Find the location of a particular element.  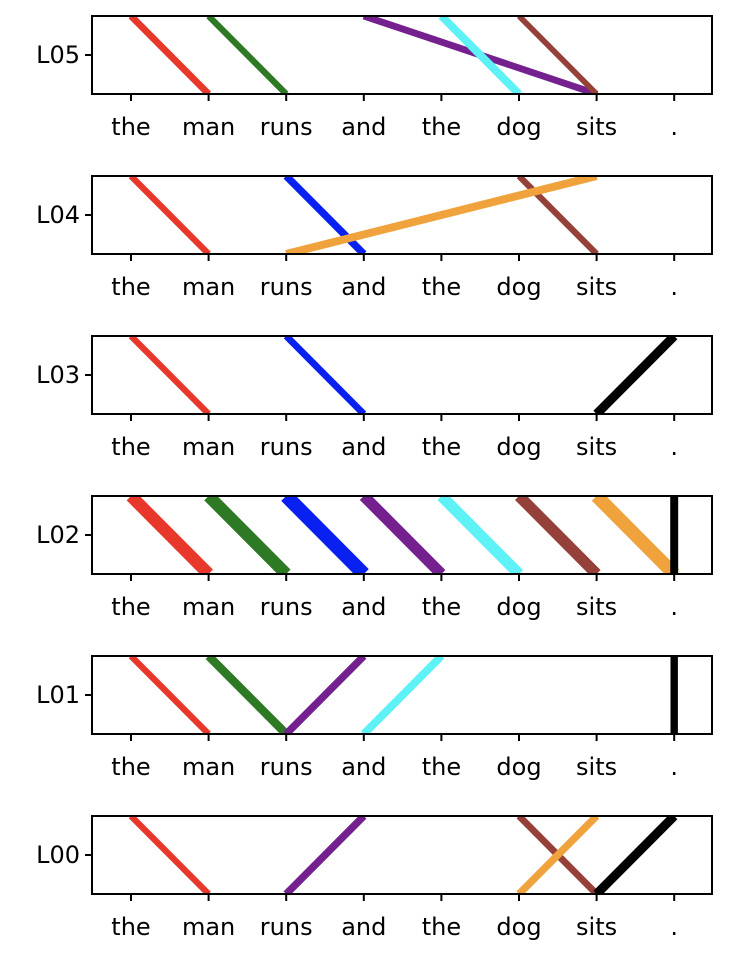

layer-panel-l04: L04 the man runs and the dog sits. is located at coordinates (374, 238).